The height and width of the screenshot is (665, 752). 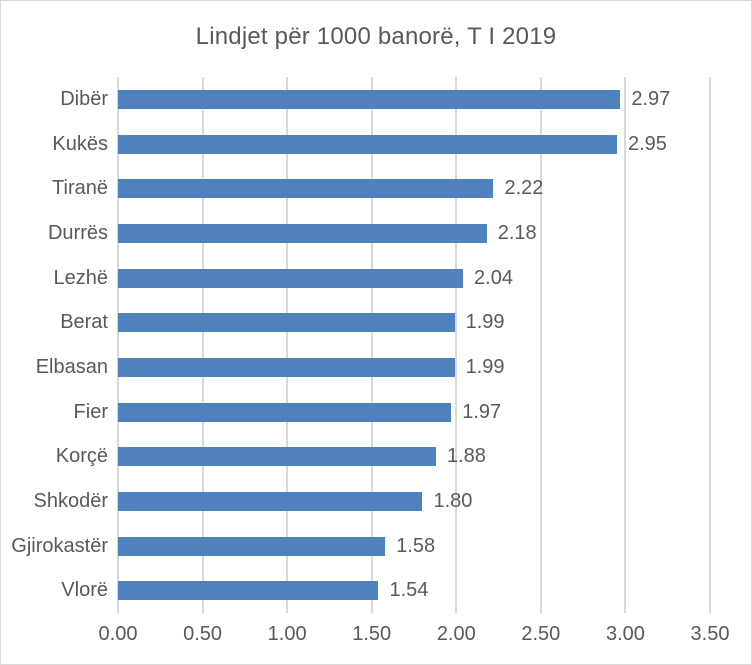 What do you see at coordinates (385, 590) in the screenshot?
I see `bar-row: Vlorë 1.54` at bounding box center [385, 590].